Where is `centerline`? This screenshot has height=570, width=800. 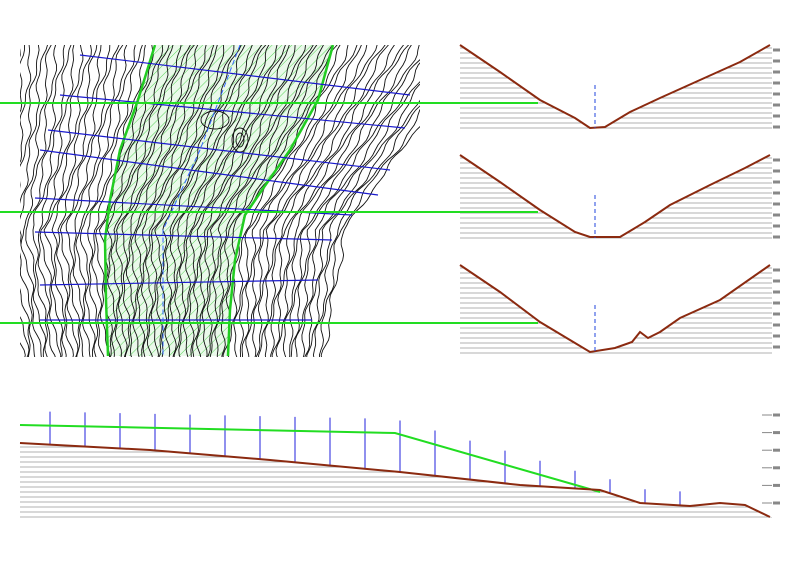
centerline is located at coordinates (201, 200).